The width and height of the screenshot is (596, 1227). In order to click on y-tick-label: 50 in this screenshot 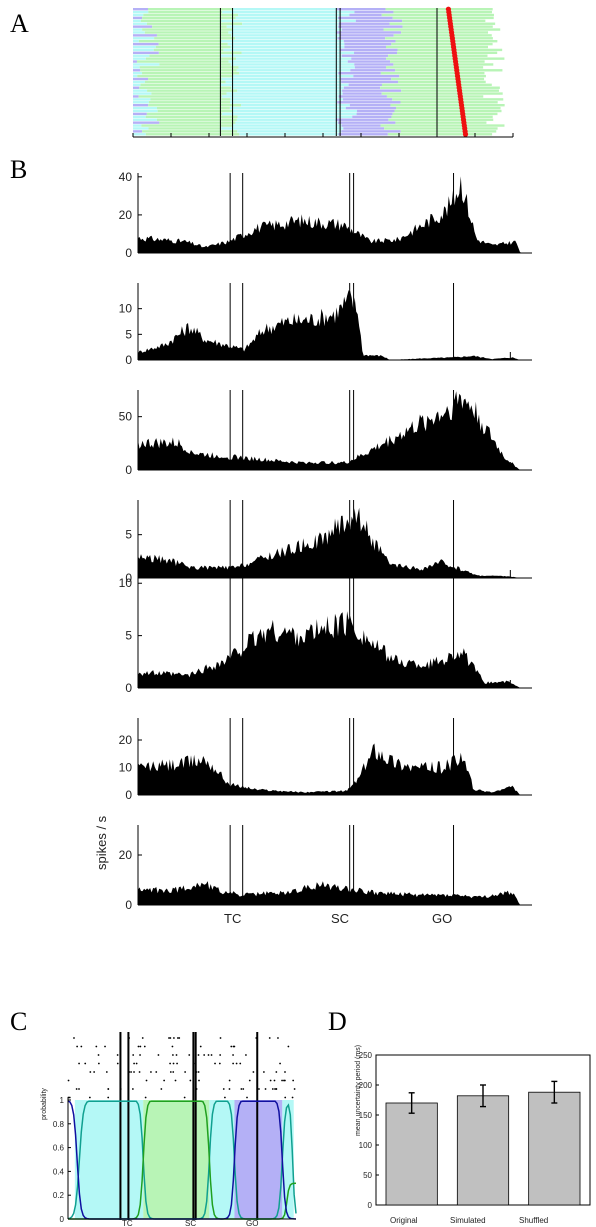, I will do `click(126, 417)`.